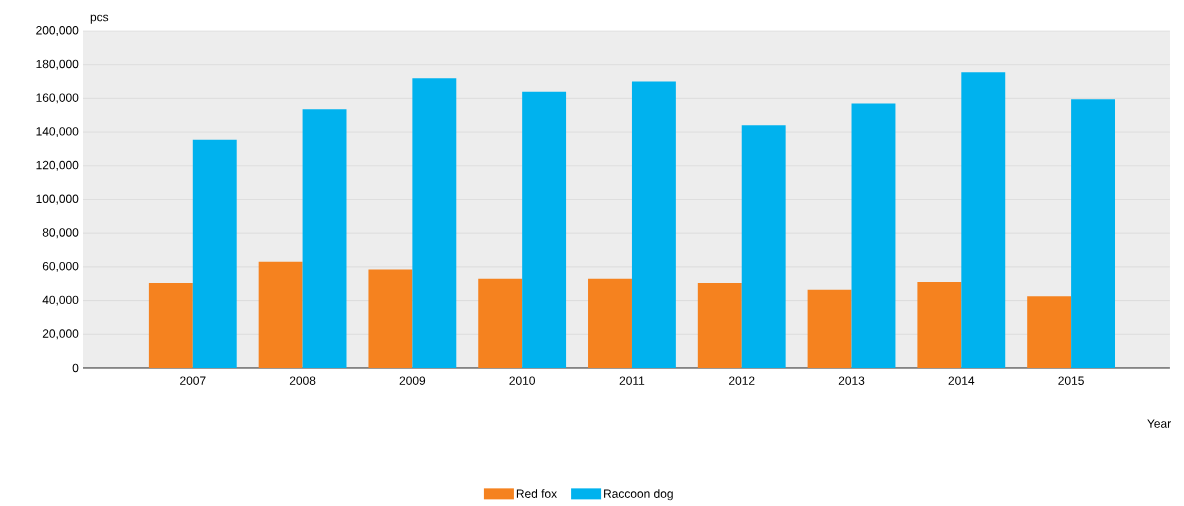  What do you see at coordinates (742, 380) in the screenshot?
I see `x-tick-label: 2012` at bounding box center [742, 380].